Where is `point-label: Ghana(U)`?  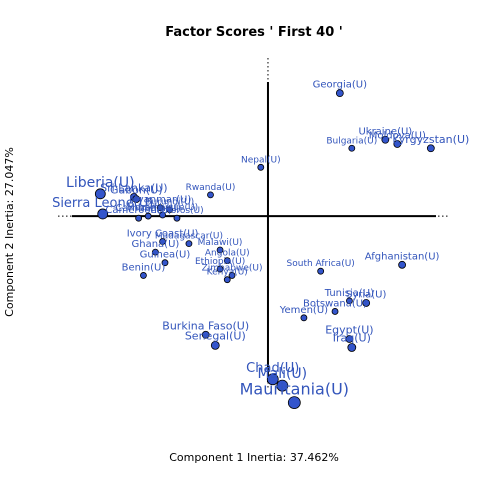 point-label: Ghana(U) is located at coordinates (156, 244).